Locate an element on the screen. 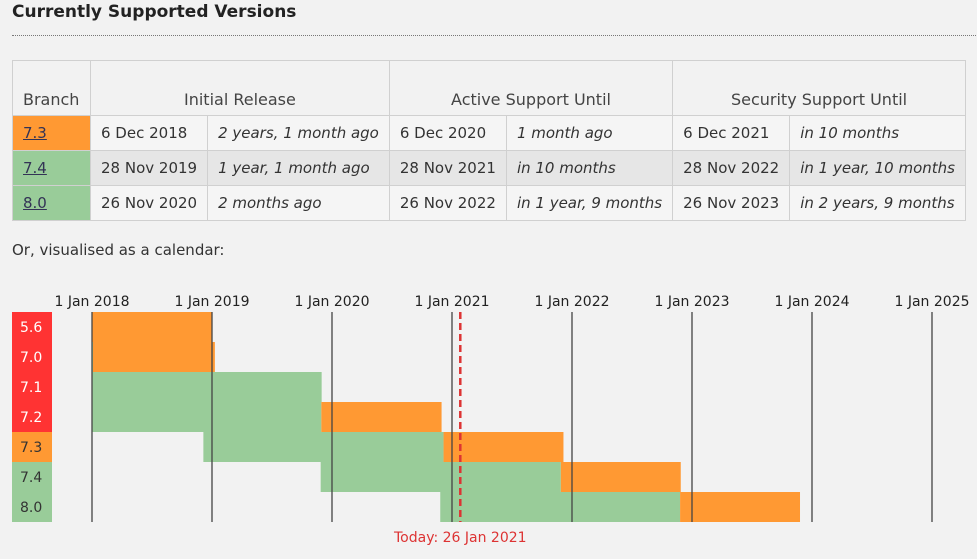 Image resolution: width=977 pixels, height=559 pixels. branch-label-7.3: 7.3 is located at coordinates (31, 448).